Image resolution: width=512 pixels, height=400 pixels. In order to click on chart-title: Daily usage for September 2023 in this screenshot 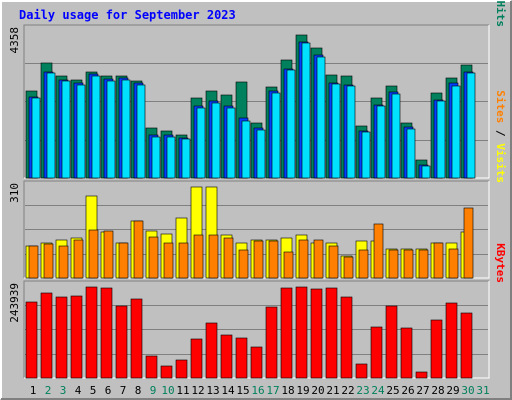, I will do `click(127, 15)`.